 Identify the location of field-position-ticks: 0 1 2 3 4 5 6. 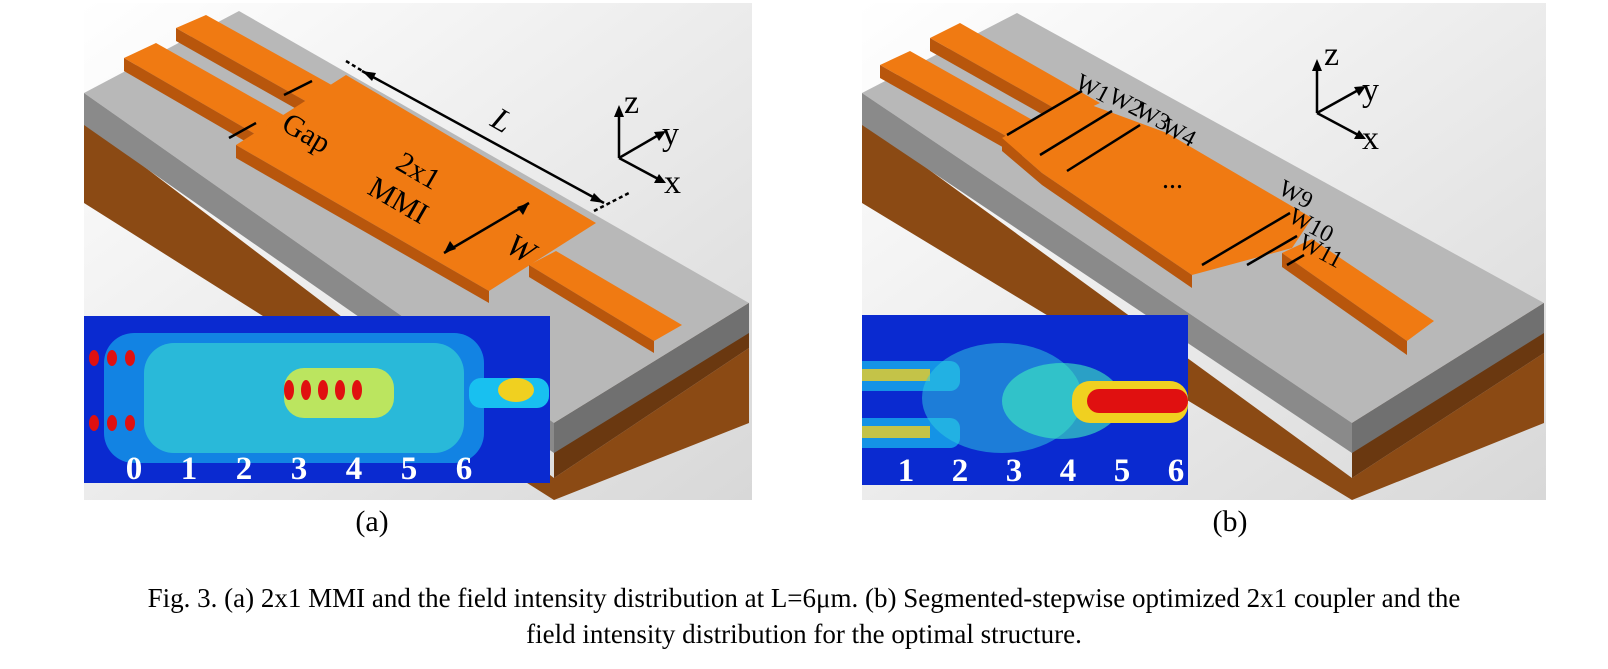
(299, 469).